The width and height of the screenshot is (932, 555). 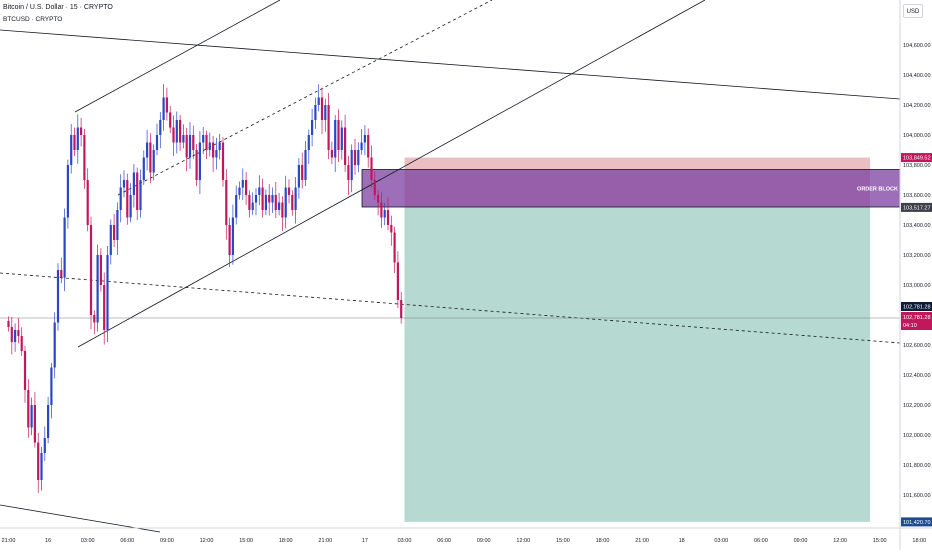 I want to click on order-block-zone, so click(x=631, y=188).